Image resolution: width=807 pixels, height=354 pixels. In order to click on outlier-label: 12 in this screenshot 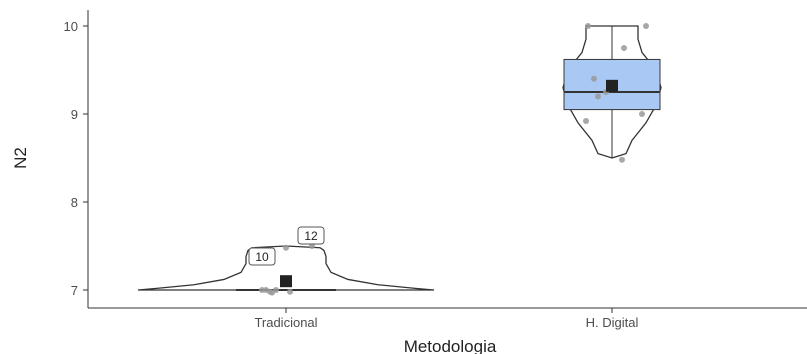, I will do `click(311, 236)`.